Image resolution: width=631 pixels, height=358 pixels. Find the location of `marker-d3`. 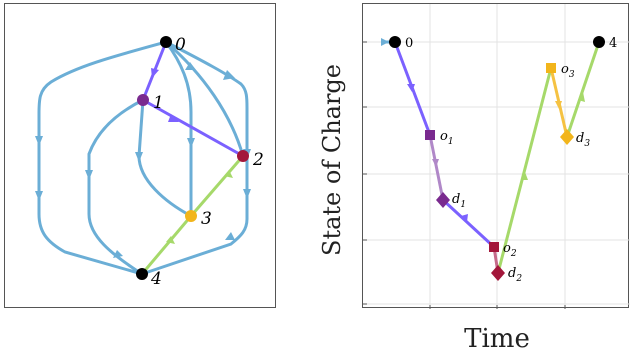

marker-d3 is located at coordinates (567, 137).